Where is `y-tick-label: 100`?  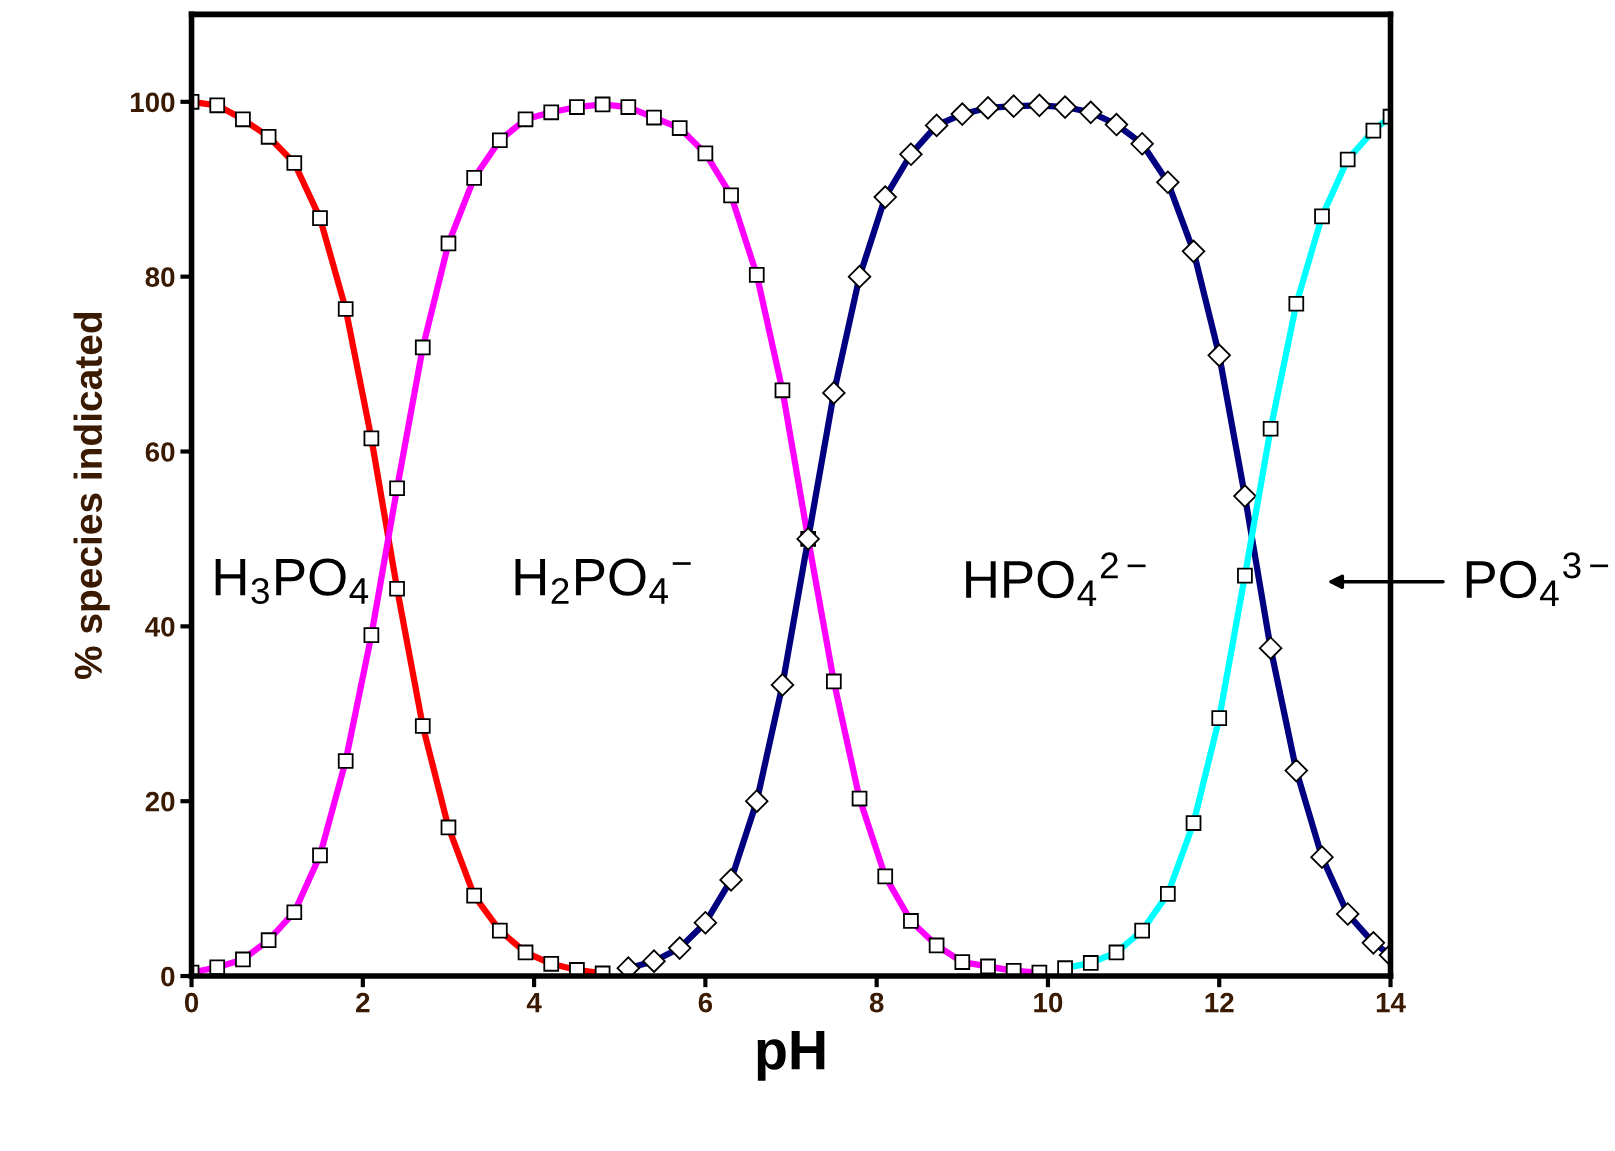 y-tick-label: 100 is located at coordinates (152, 102).